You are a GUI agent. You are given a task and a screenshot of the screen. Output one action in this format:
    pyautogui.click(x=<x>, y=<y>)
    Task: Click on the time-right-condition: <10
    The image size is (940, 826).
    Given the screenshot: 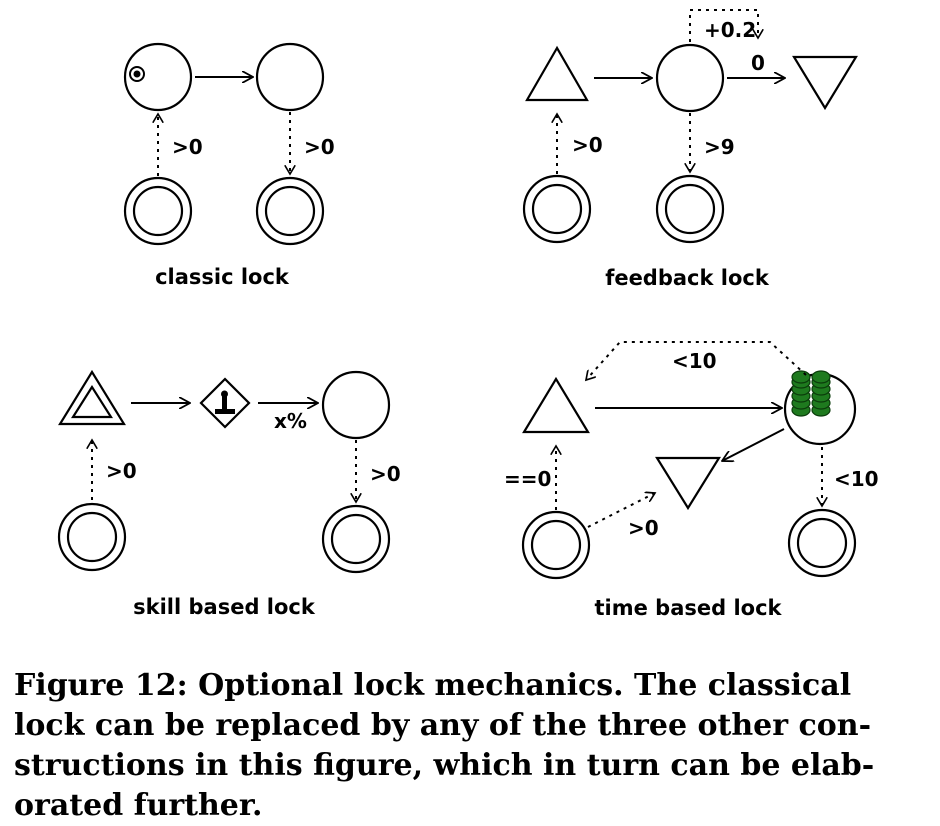 What is the action you would take?
    pyautogui.click(x=856, y=479)
    